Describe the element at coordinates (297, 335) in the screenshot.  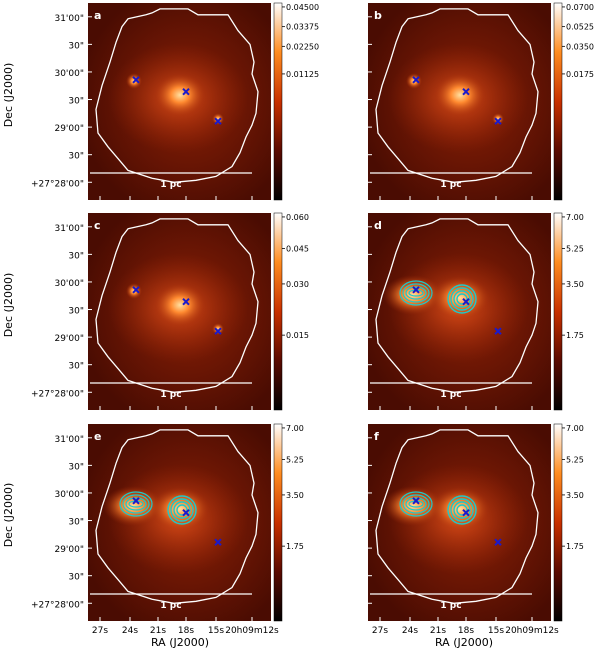
I see `colorbar-tick-label: 0.015` at that location.